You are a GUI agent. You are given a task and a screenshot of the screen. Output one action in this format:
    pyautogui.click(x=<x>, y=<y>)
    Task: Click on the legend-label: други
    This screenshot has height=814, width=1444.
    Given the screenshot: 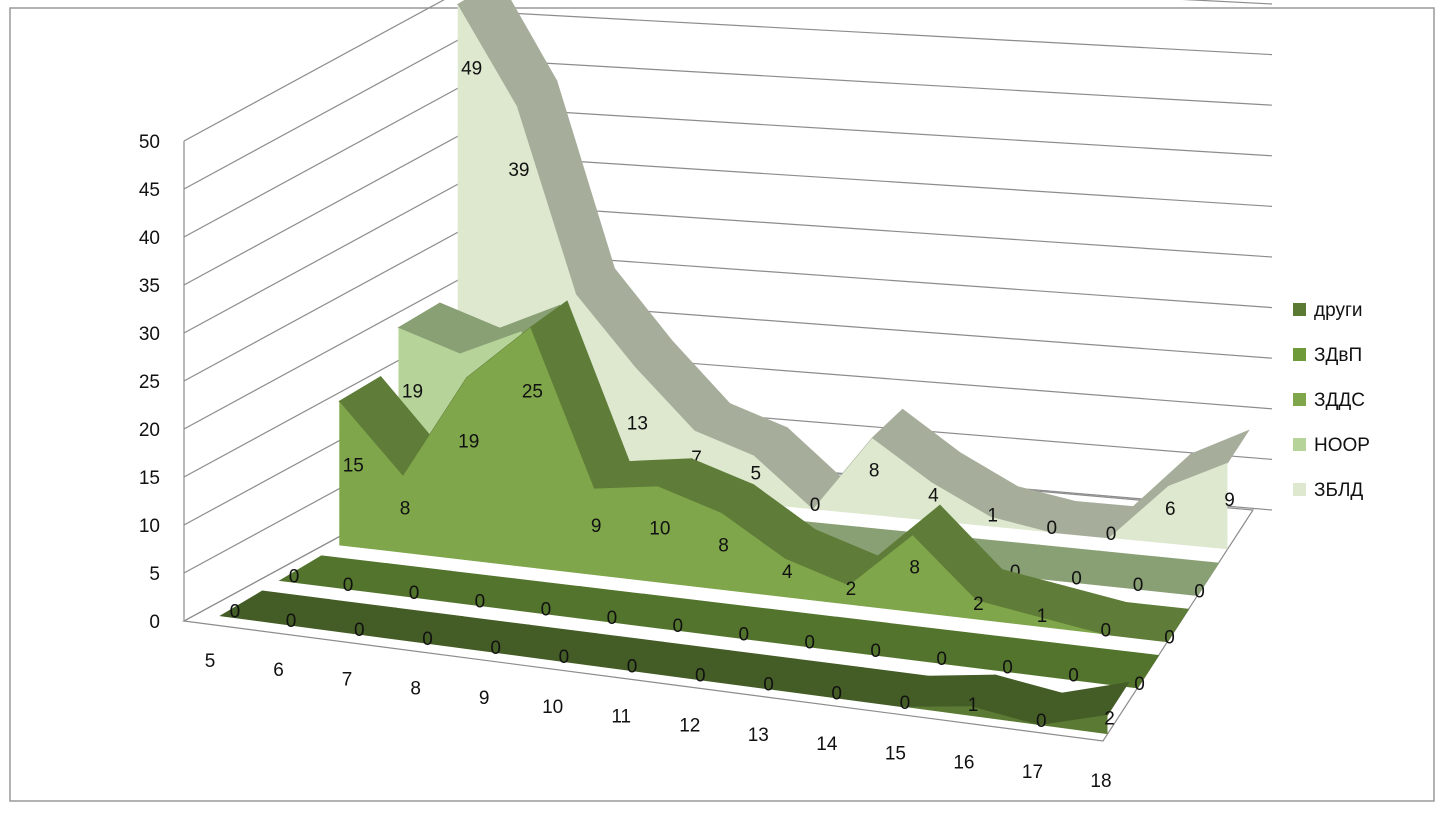 What is the action you would take?
    pyautogui.click(x=1338, y=310)
    